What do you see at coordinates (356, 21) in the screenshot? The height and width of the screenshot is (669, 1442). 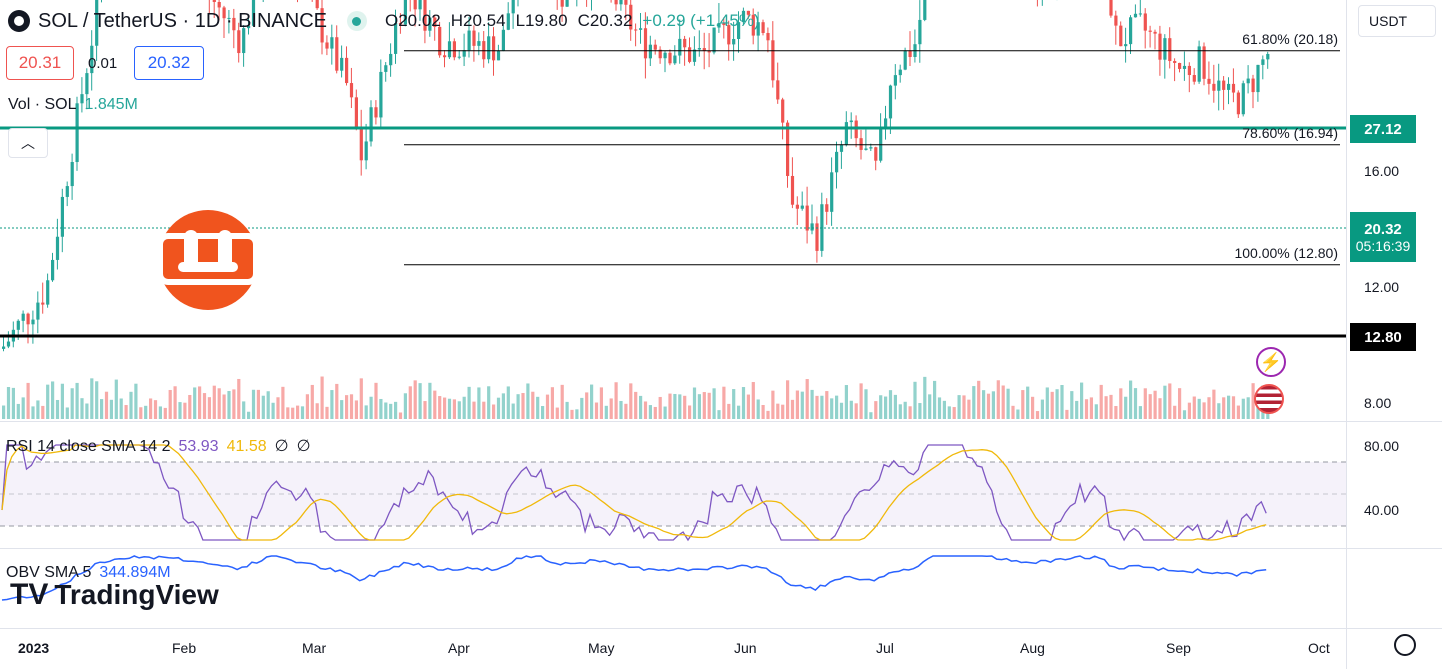 I see `market-status-icon` at bounding box center [356, 21].